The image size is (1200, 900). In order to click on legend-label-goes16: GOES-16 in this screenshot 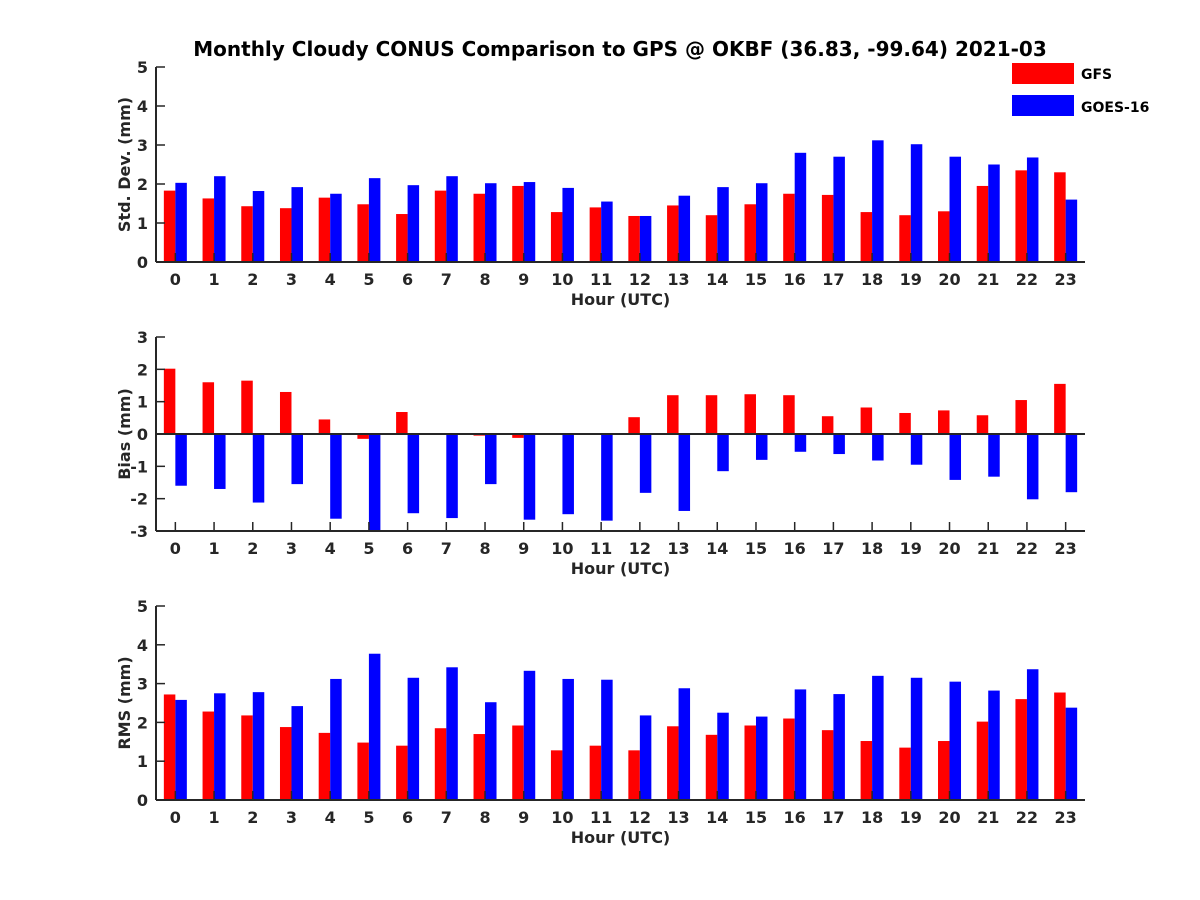, I will do `click(1115, 108)`.